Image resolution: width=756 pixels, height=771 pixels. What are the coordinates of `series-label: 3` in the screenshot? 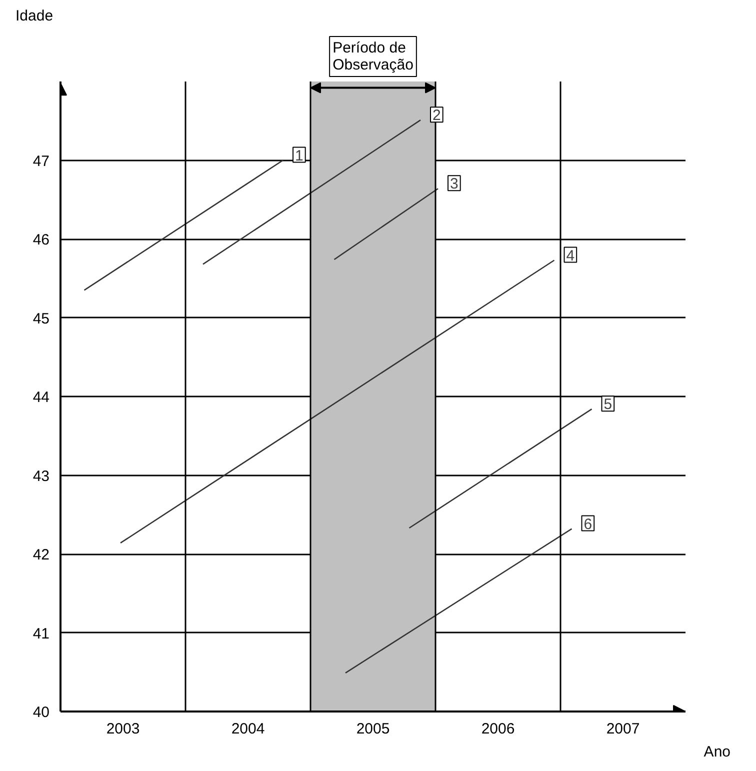 It's located at (454, 184).